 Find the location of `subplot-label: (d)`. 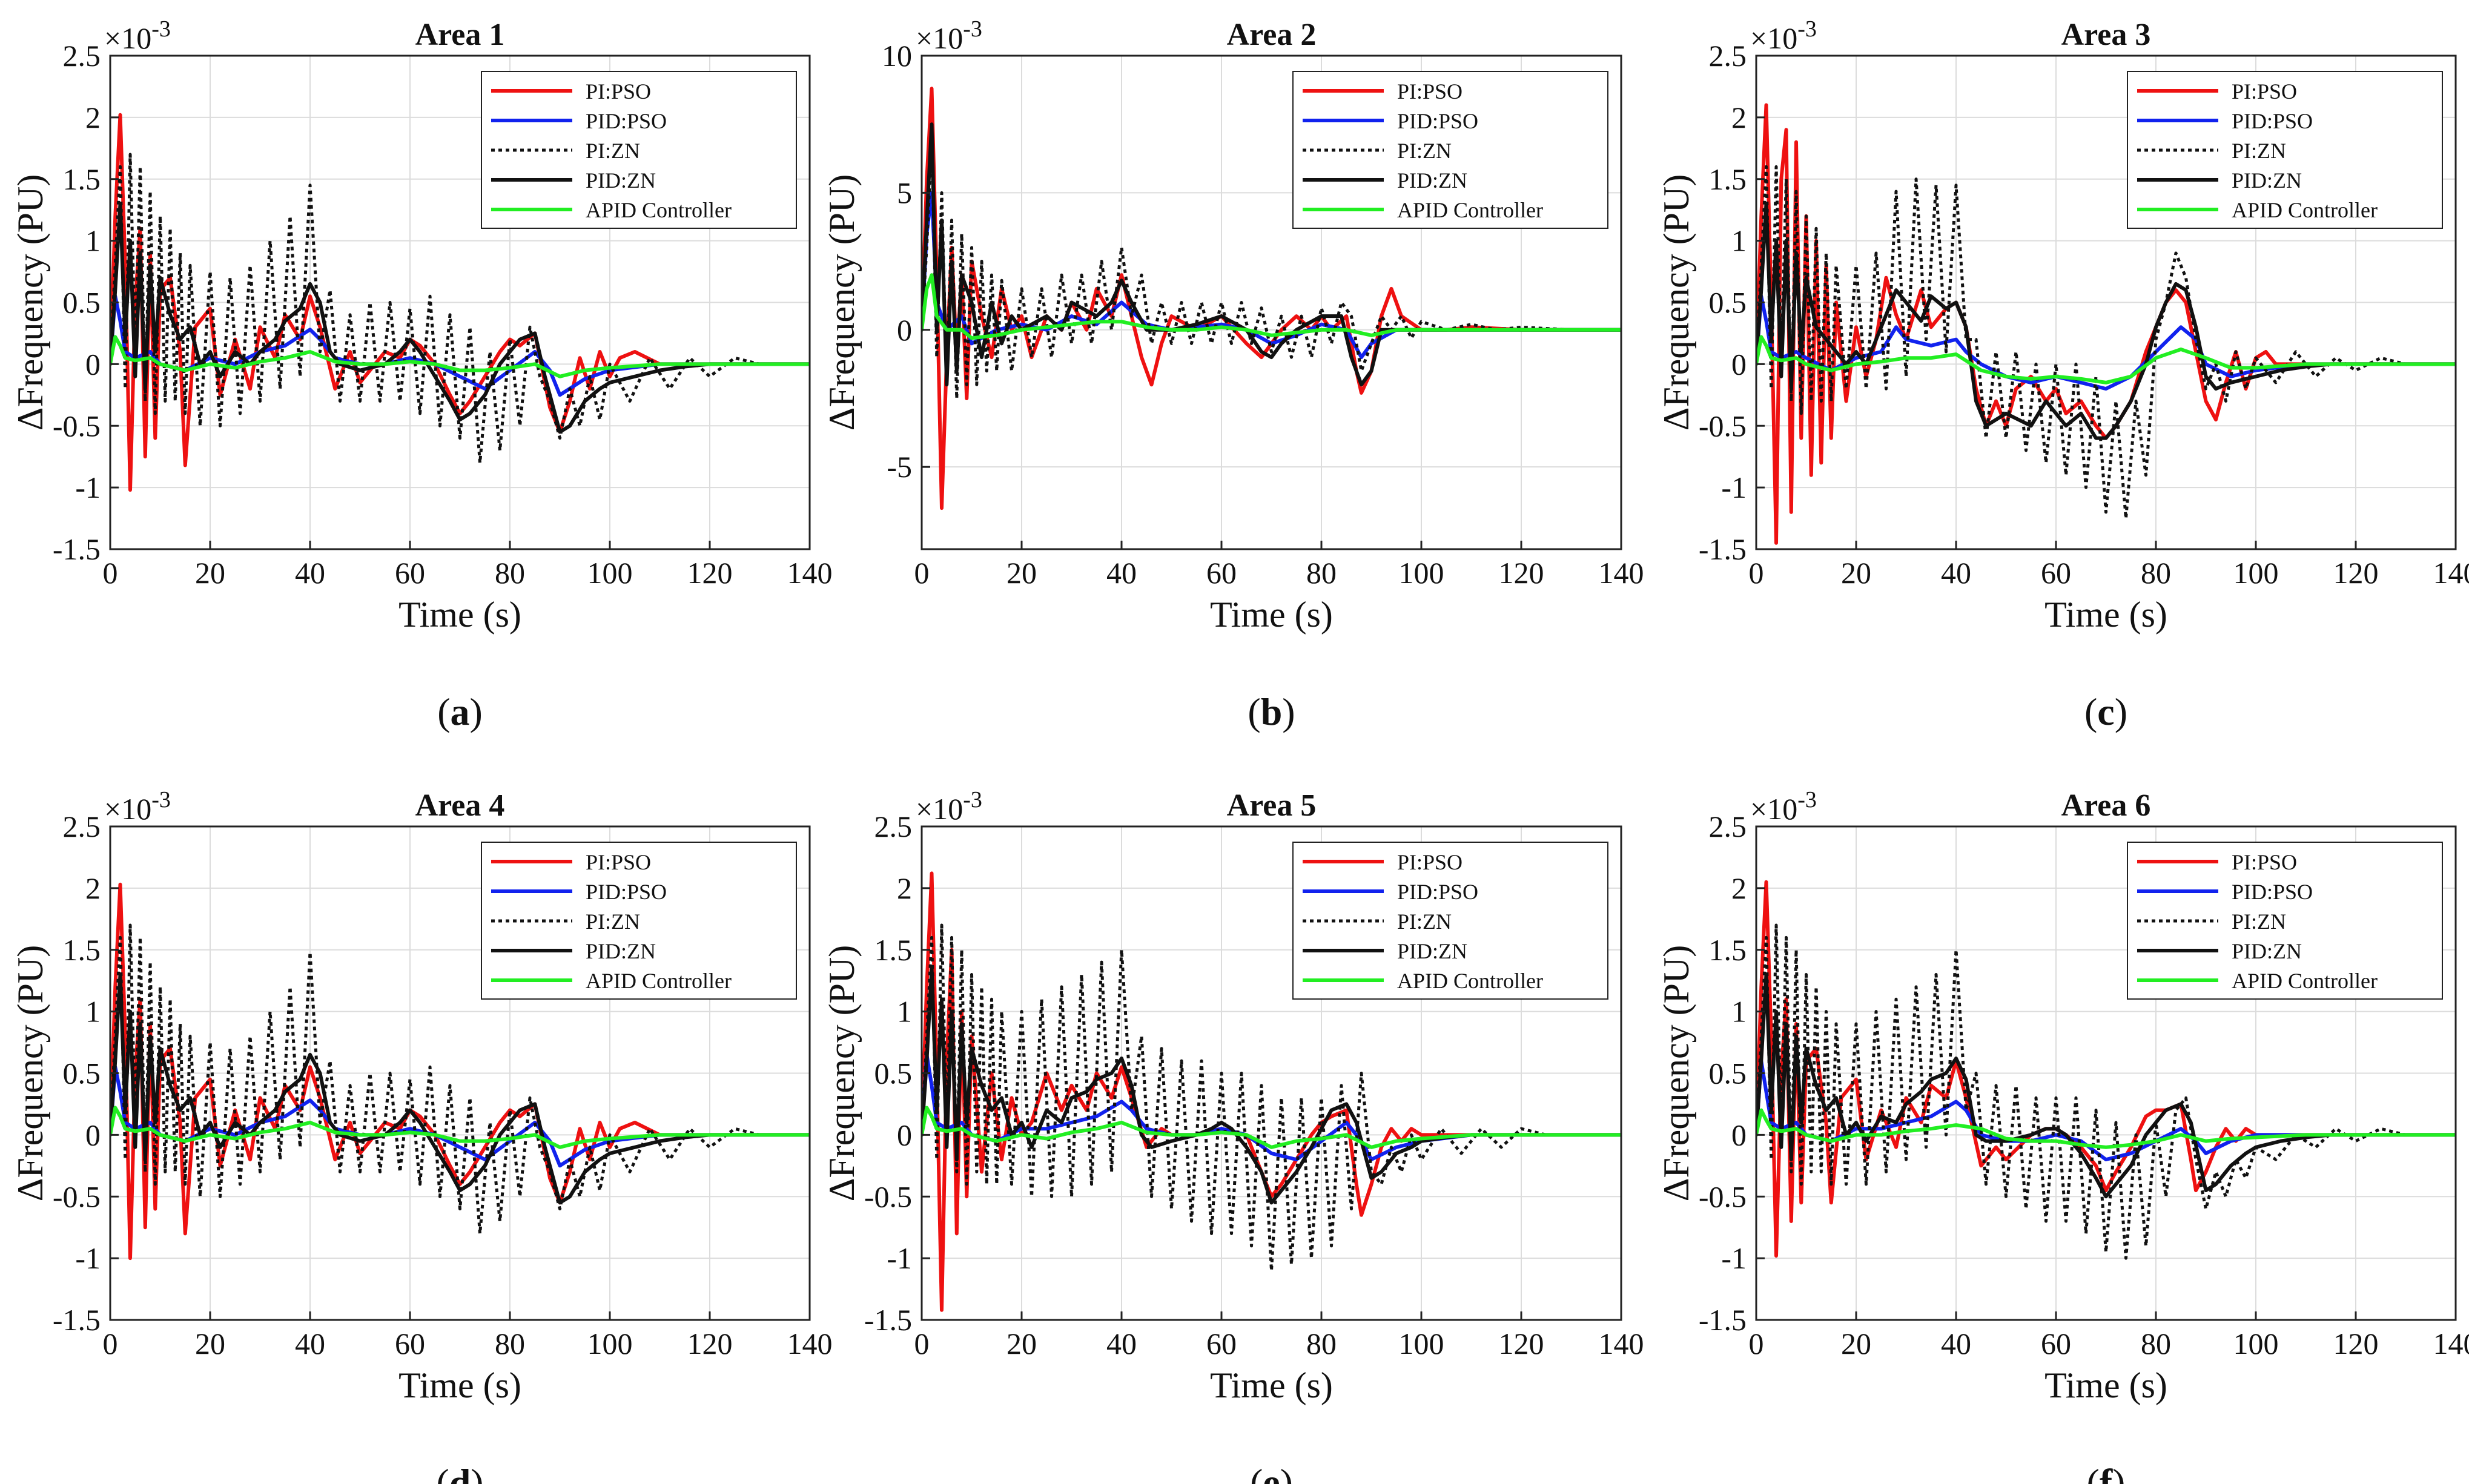

subplot-label: (d) is located at coordinates (460, 1472).